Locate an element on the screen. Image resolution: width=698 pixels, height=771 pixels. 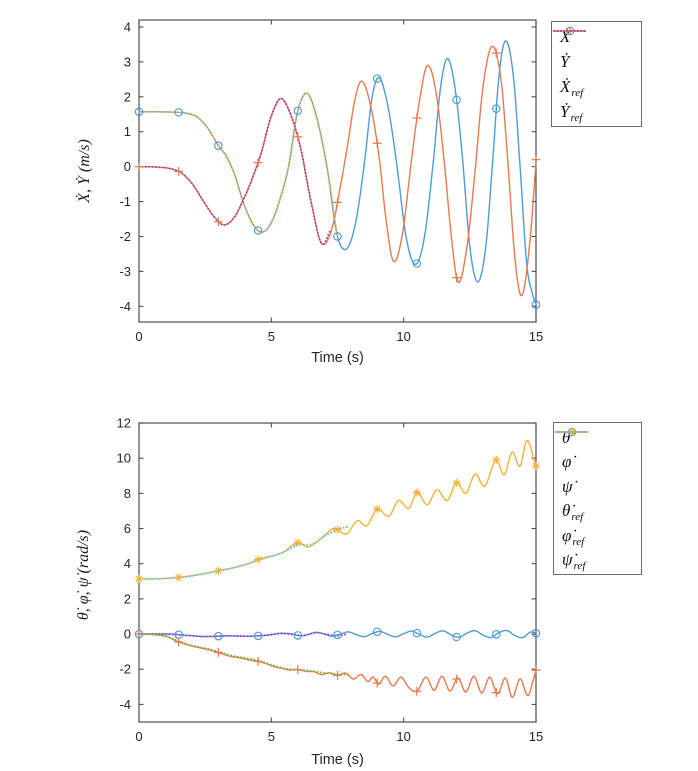
series-line-thetaref is located at coordinates (242, 634).